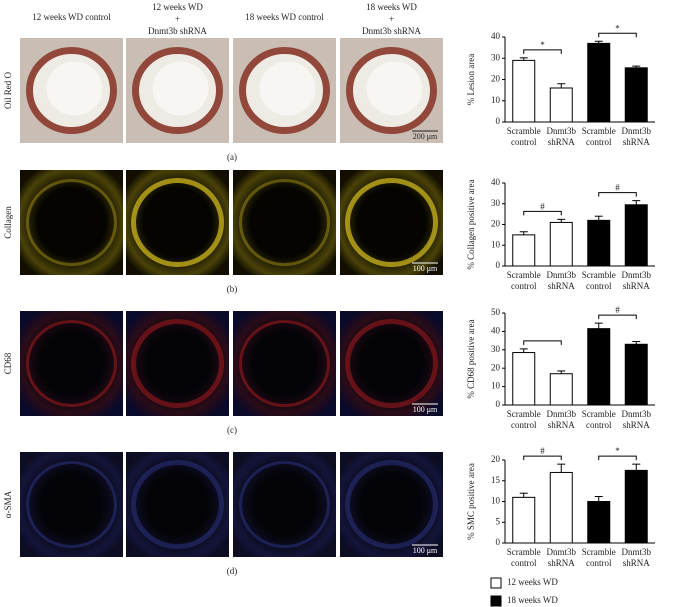 This screenshot has height=607, width=678. Describe the element at coordinates (232, 430) in the screenshot. I see `panel-label: (c)` at that location.